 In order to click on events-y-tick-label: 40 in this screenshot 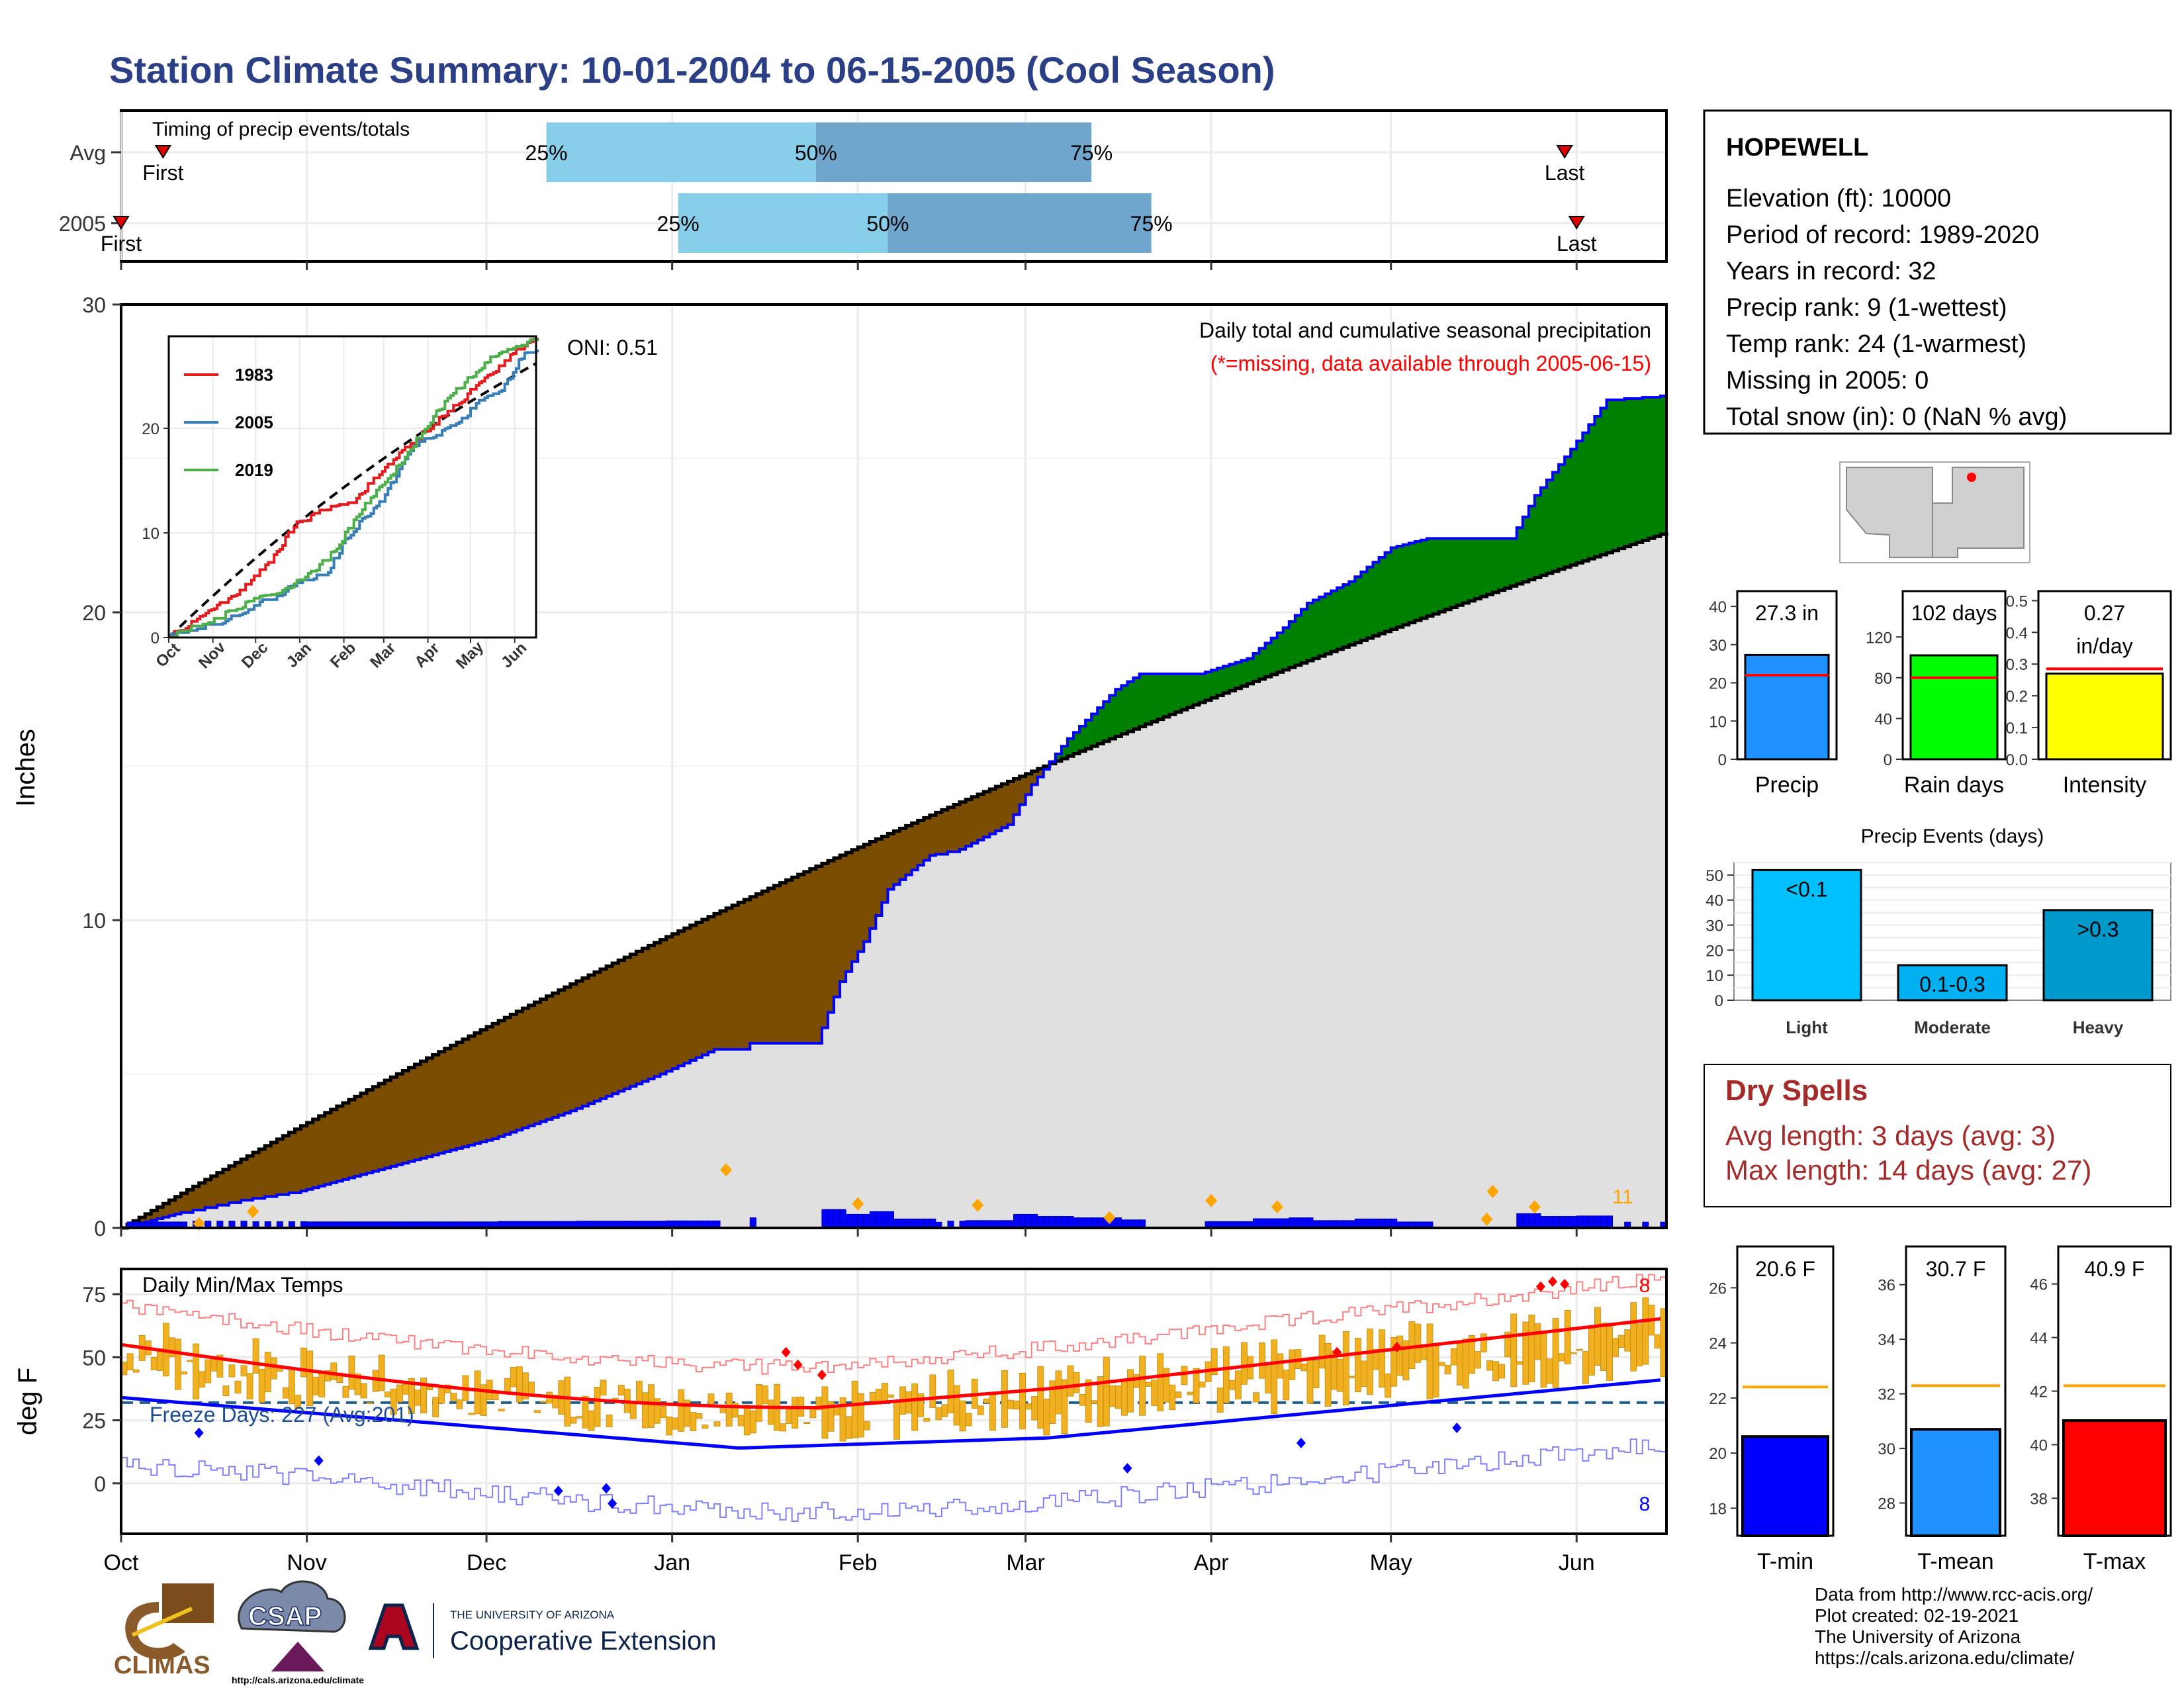, I will do `click(1715, 901)`.